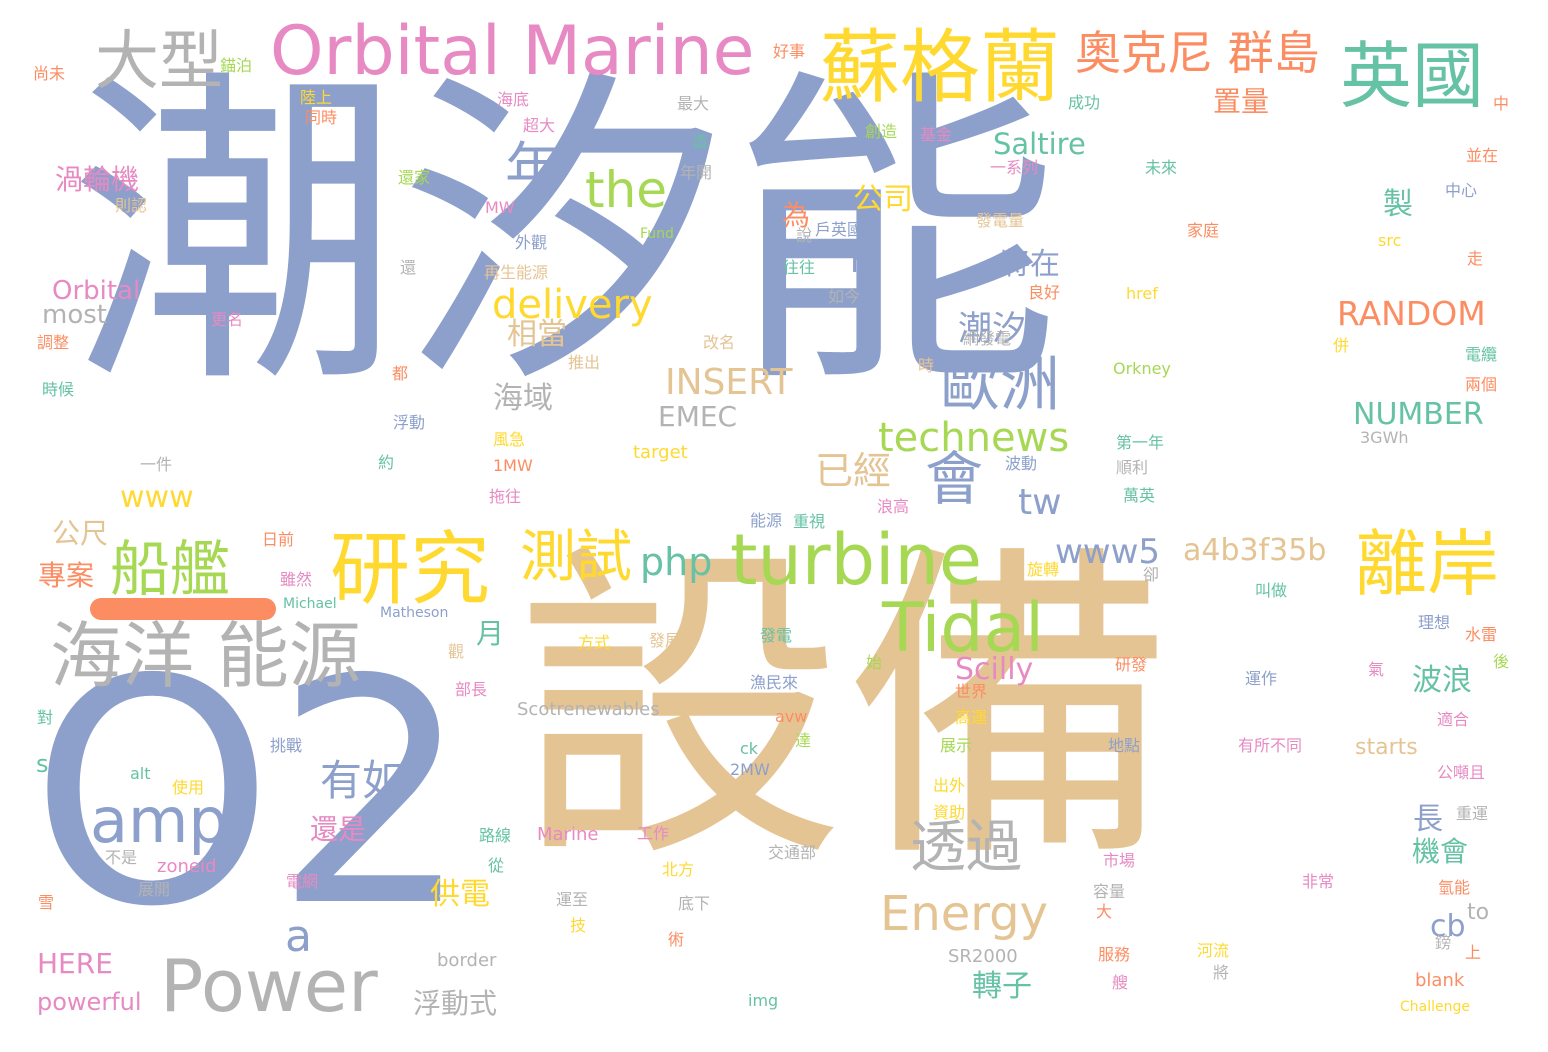 This screenshot has height=1052, width=1548. Describe the element at coordinates (338, 829) in the screenshot. I see `cloud-word-cjk-58: 還是` at that location.